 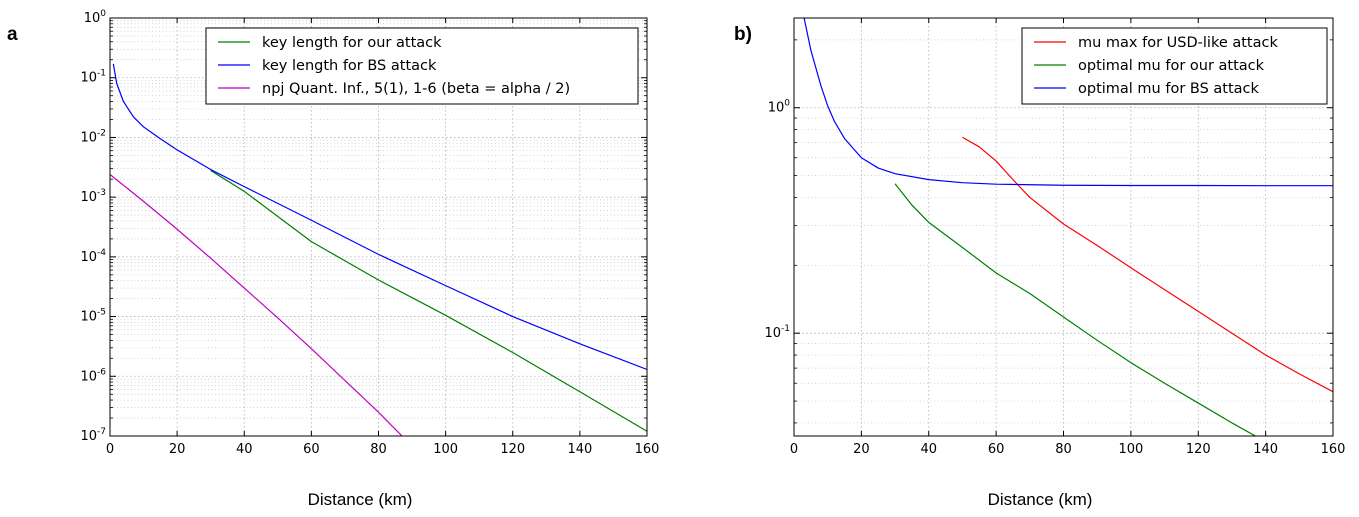 I want to click on y-tick-label: 10⁻⁷, so click(x=93, y=435).